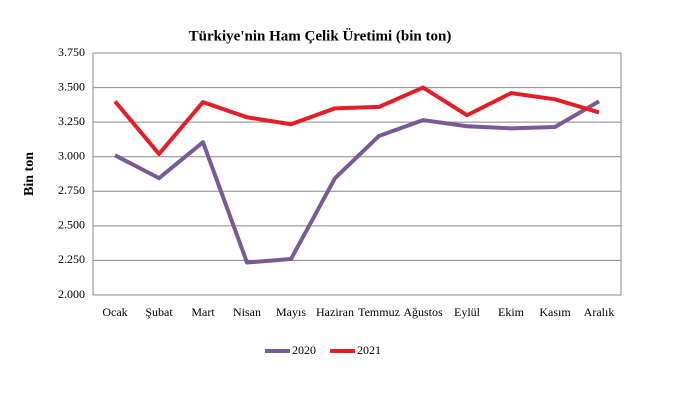 This screenshot has width=674, height=409. Describe the element at coordinates (71, 190) in the screenshot. I see `y-tick-label: 2.750` at that location.